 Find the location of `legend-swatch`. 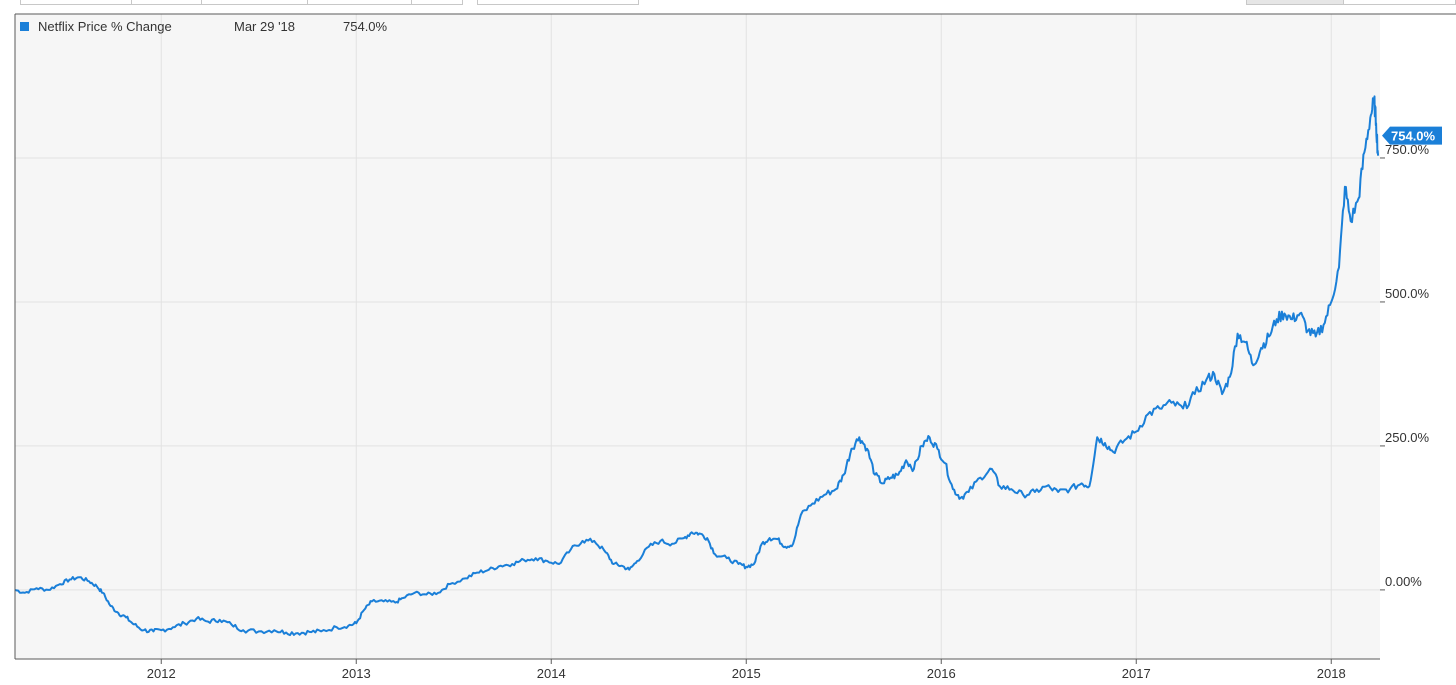

legend-swatch is located at coordinates (24, 26).